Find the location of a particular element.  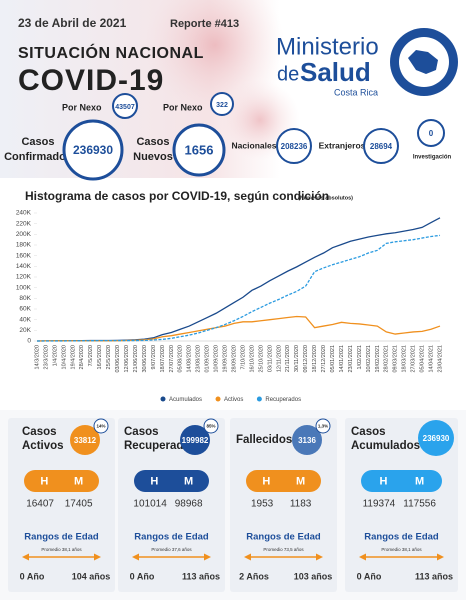

x-tick-label: 19/4/2020 is located at coordinates (73, 357).